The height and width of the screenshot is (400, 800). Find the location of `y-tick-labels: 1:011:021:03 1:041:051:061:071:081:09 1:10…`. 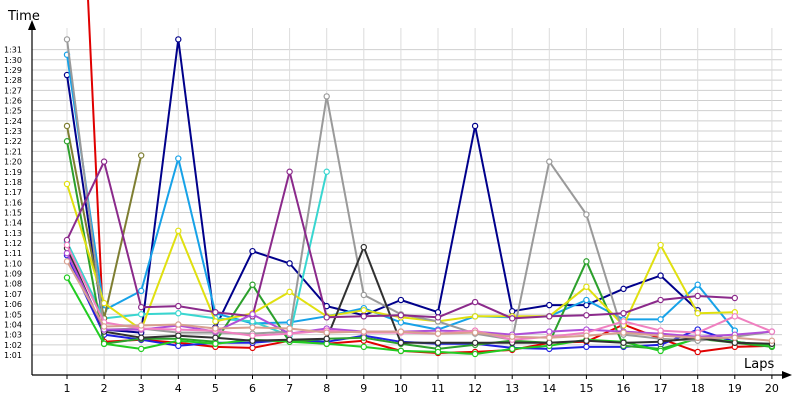

y-tick-labels: 1:011:021:03 1:041:051:061:071:081:09 1:10… is located at coordinates (13, 203).